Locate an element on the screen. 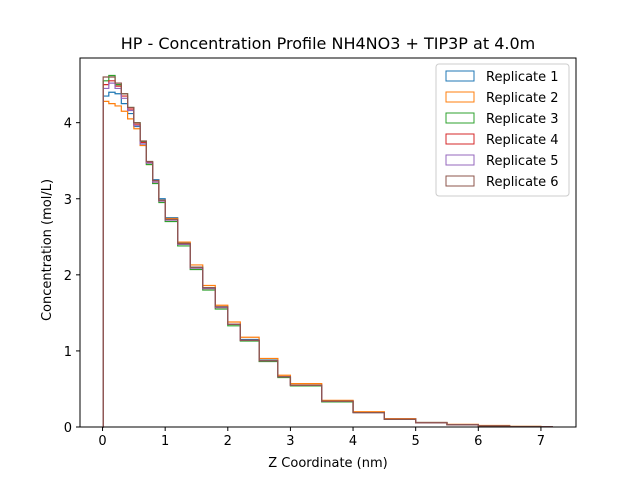 This screenshot has height=480, width=640. y-tick-label: 4 is located at coordinates (68, 124).